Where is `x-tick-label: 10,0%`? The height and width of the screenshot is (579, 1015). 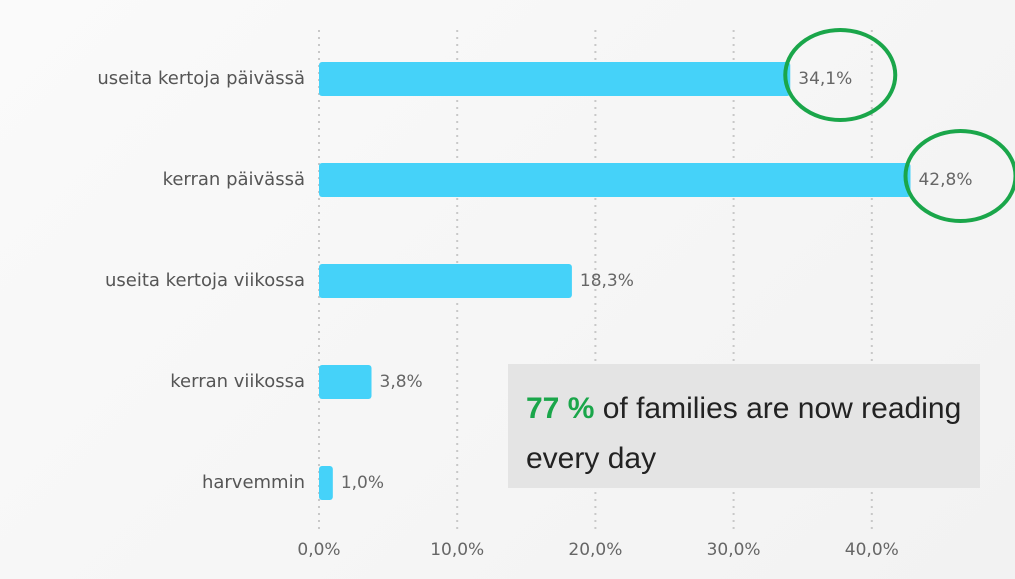 x-tick-label: 10,0% is located at coordinates (457, 550).